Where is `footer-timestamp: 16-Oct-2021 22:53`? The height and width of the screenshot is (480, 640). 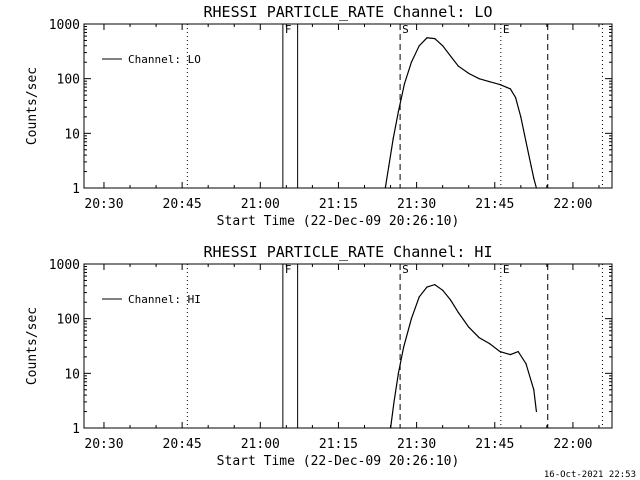 footer-timestamp: 16-Oct-2021 22:53 is located at coordinates (590, 475).